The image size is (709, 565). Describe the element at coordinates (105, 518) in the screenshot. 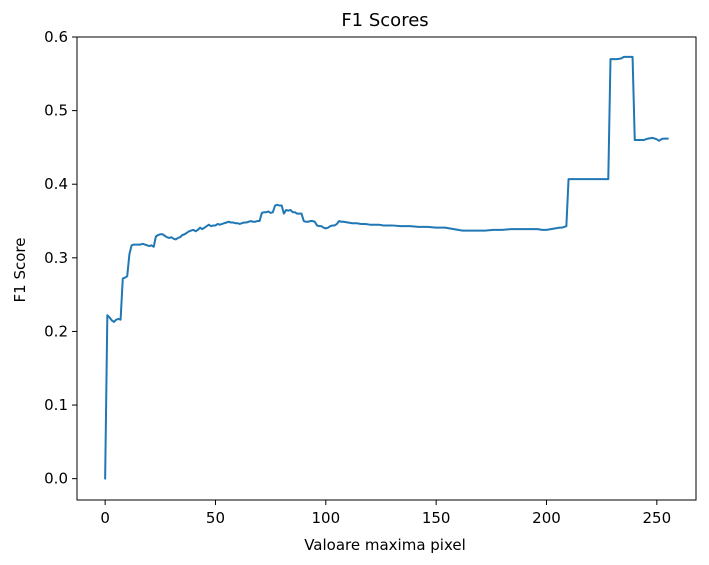

I see `x-tick-label: 0` at that location.